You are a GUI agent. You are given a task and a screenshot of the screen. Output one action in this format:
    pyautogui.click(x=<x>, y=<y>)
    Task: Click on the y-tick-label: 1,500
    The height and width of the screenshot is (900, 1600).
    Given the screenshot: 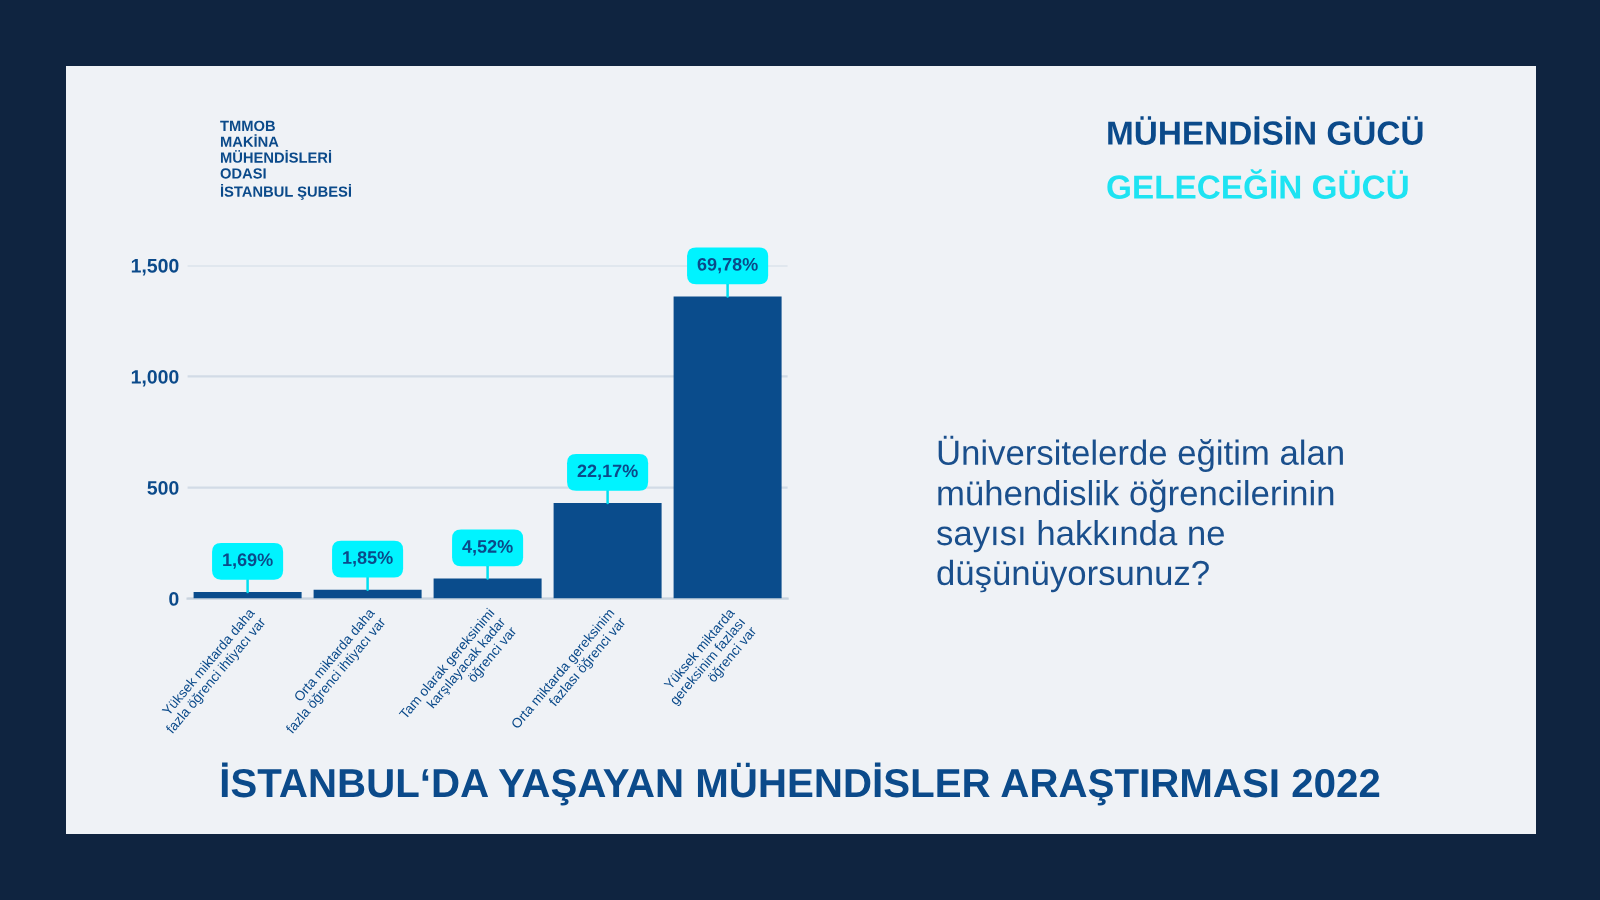 What is the action you would take?
    pyautogui.click(x=155, y=267)
    